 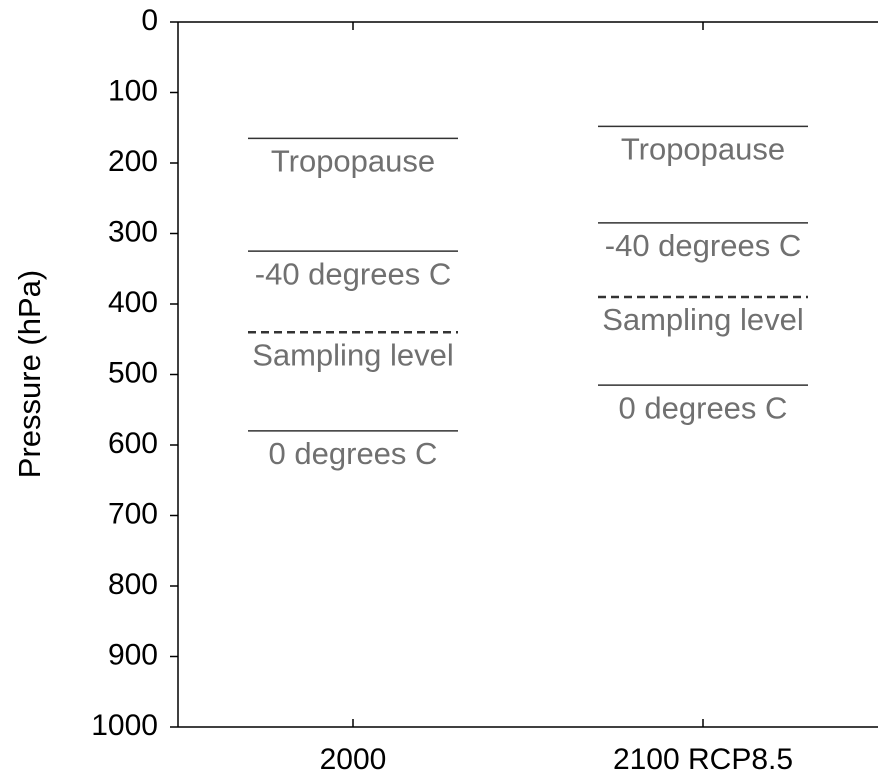 What do you see at coordinates (133, 654) in the screenshot?
I see `y-tick-label: 900` at bounding box center [133, 654].